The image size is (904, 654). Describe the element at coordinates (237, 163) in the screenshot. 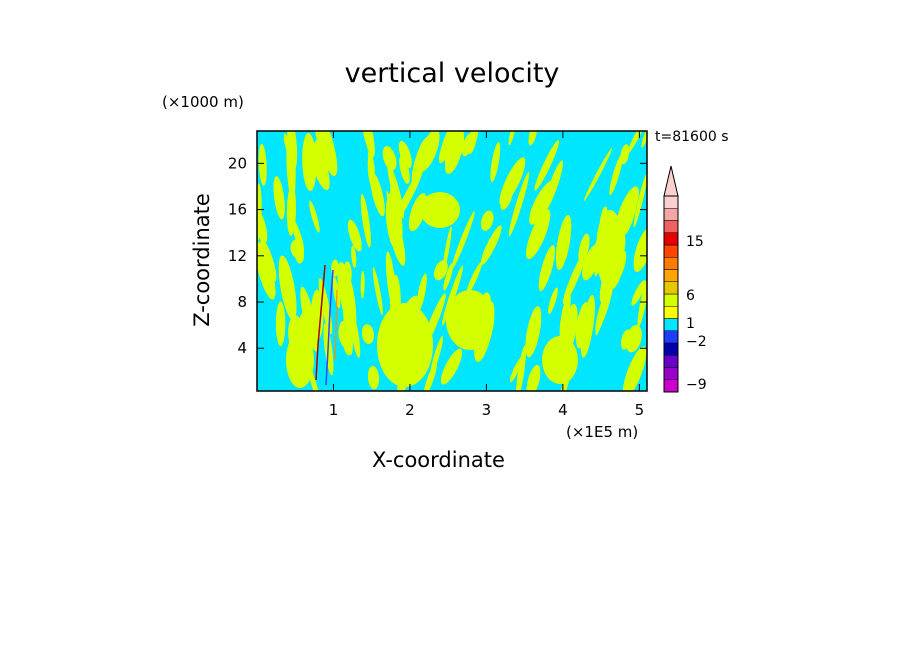

I see `y-tick-label: 20` at that location.